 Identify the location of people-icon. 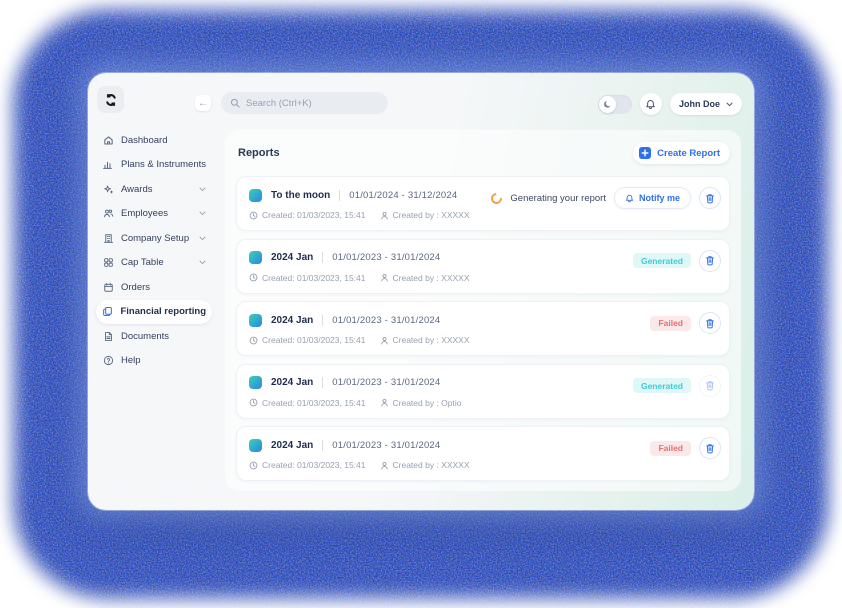
(108, 213).